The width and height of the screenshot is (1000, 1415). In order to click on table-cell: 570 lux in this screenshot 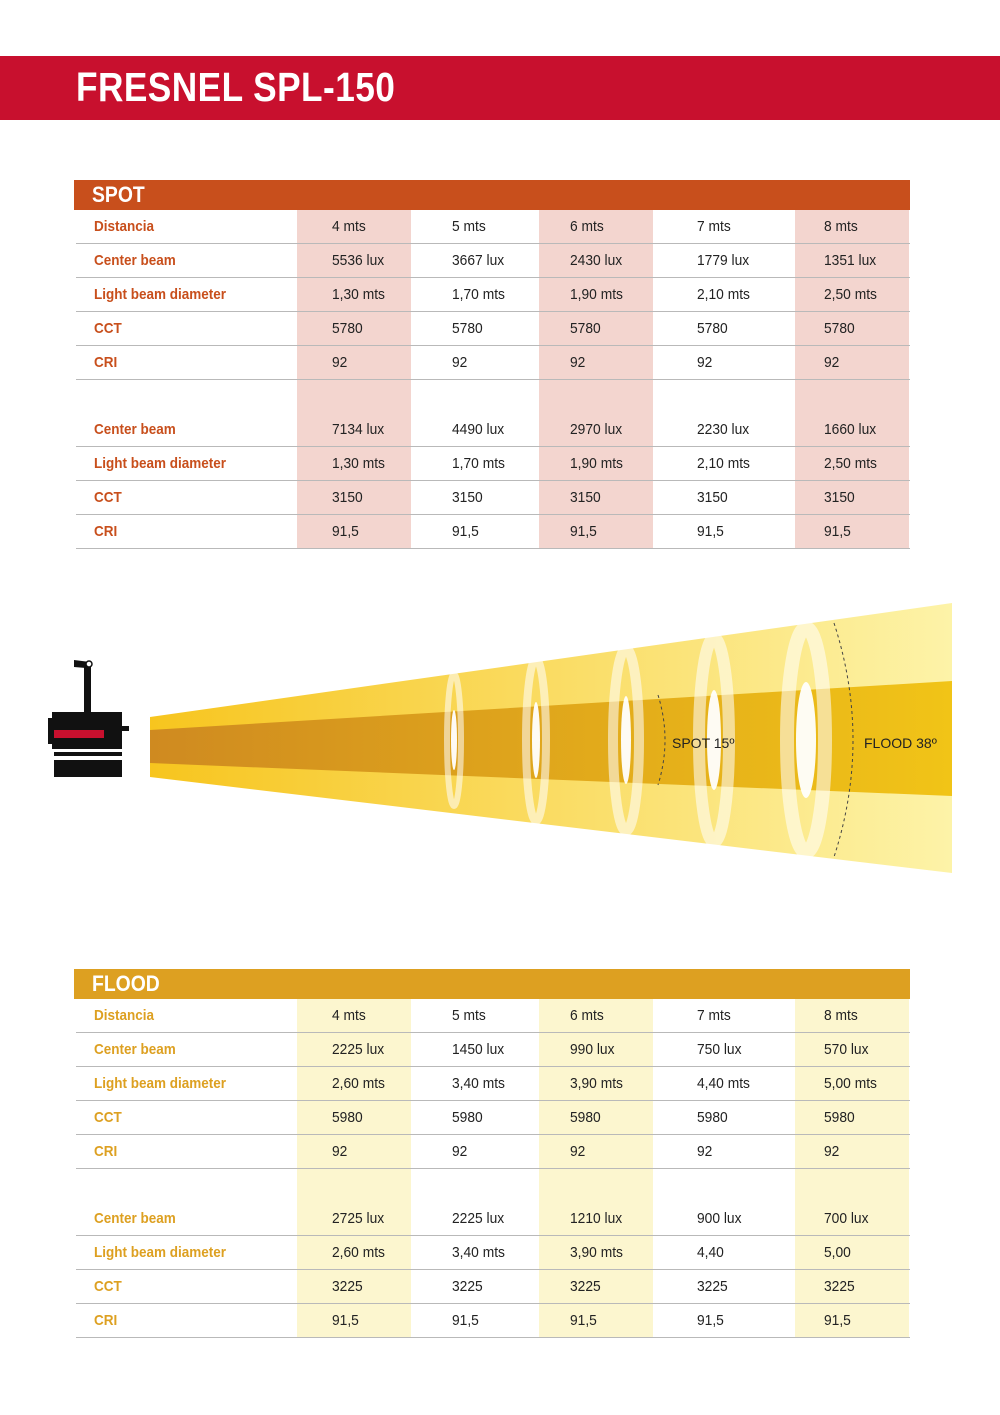, I will do `click(846, 1049)`.